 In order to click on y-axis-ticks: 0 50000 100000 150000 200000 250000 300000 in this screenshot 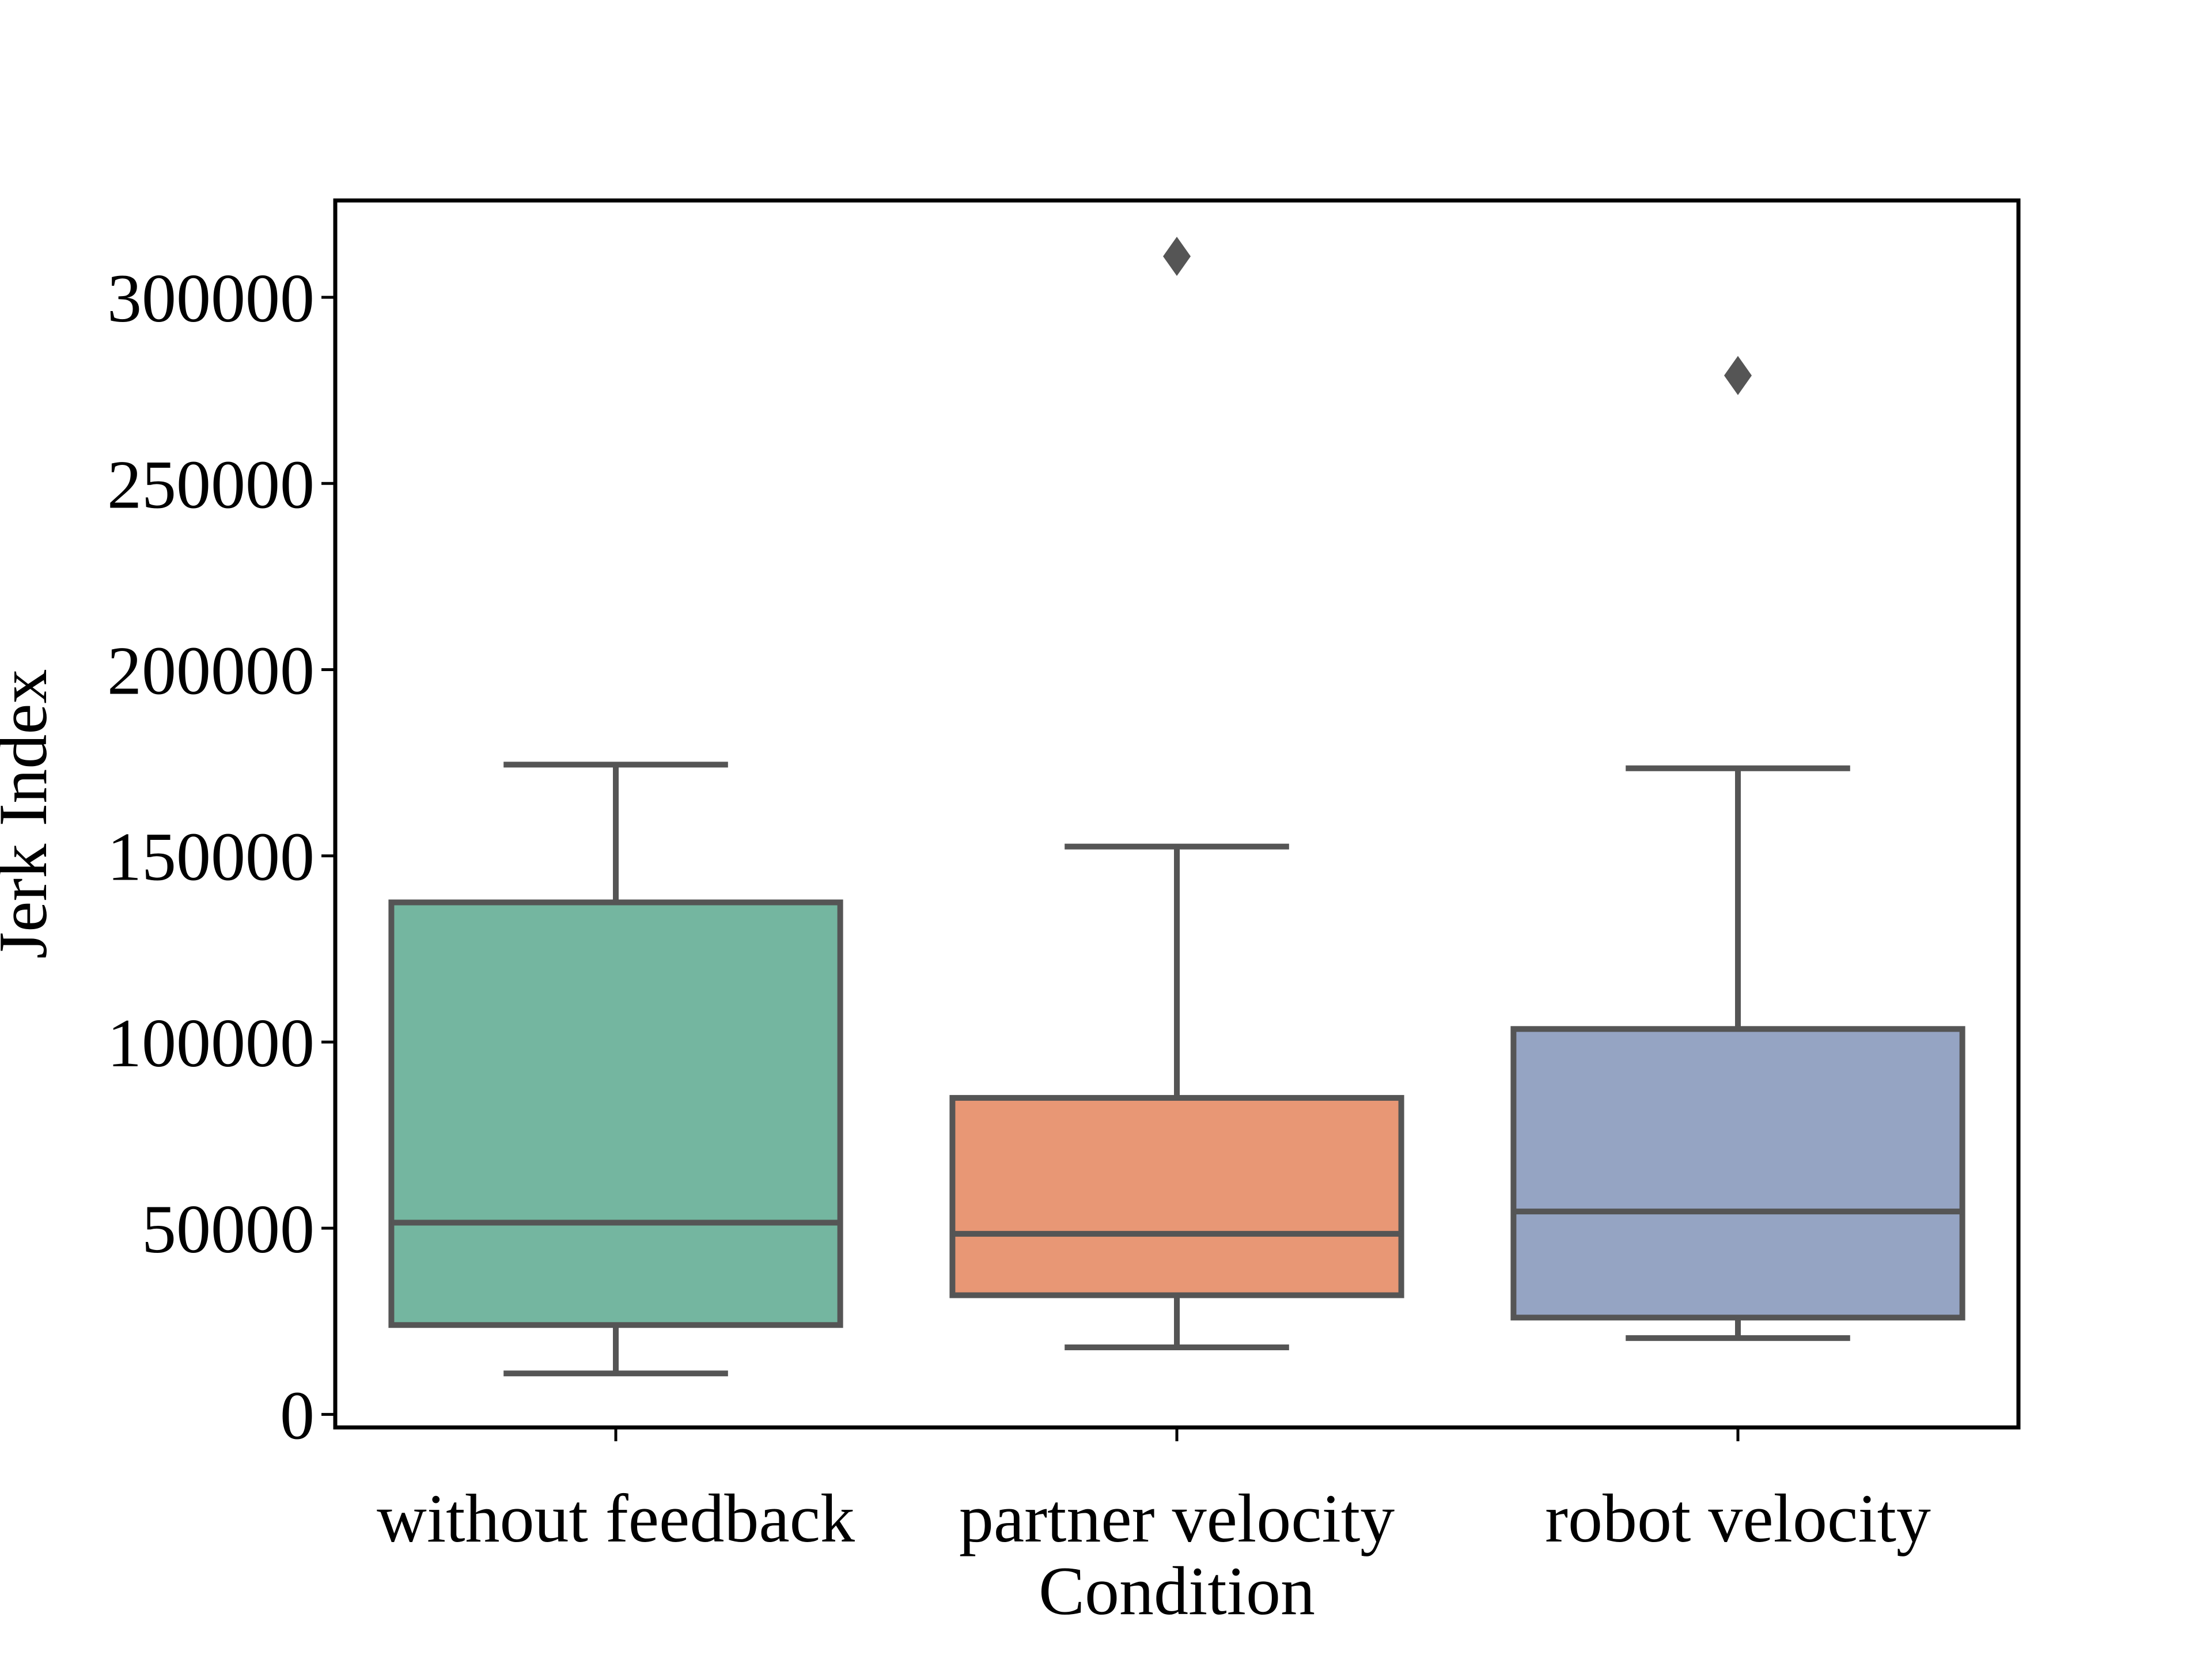, I will do `click(221, 856)`.